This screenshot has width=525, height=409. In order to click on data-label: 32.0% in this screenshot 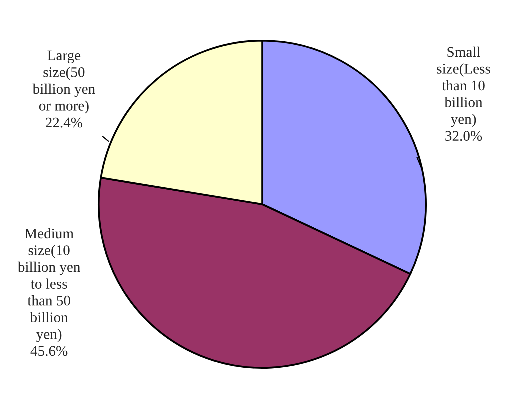, I will do `click(464, 136)`.